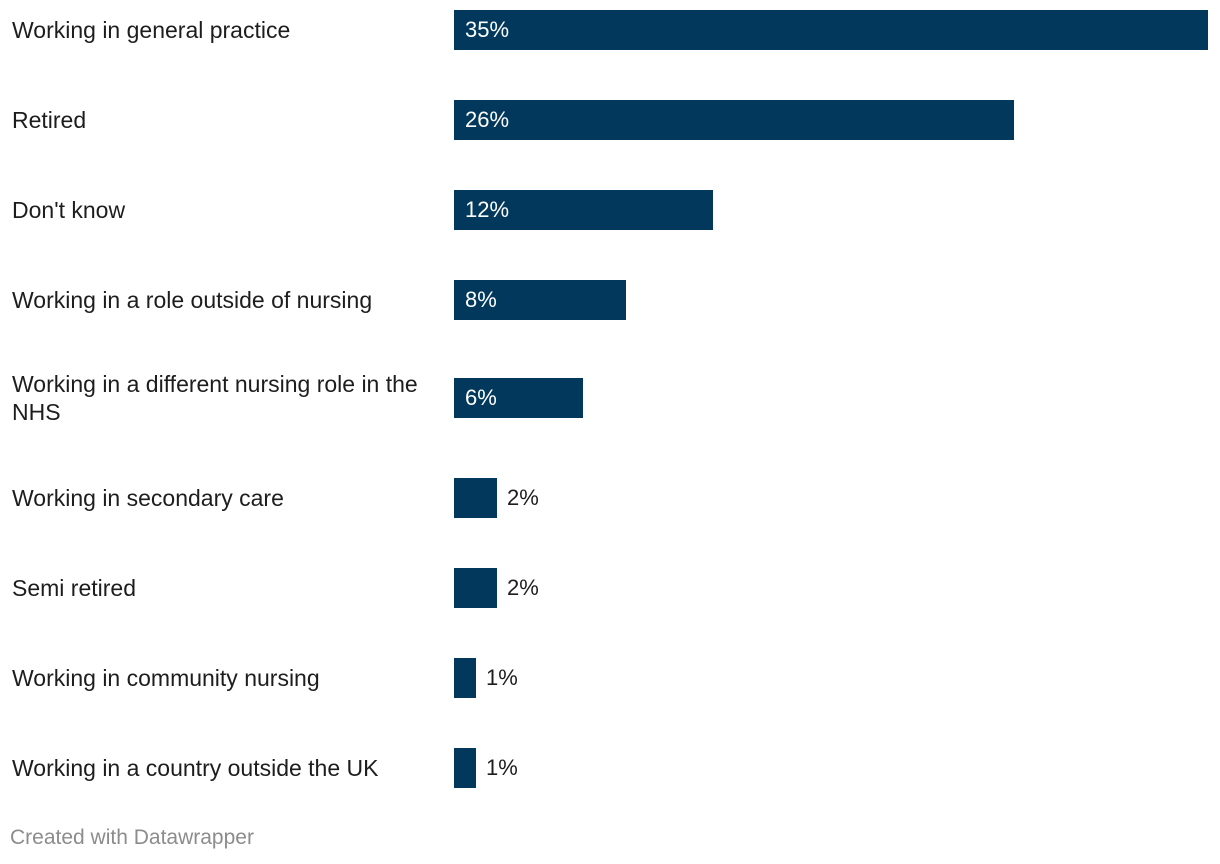  I want to click on datawrapper-credit: Created with Datawrapper, so click(132, 837).